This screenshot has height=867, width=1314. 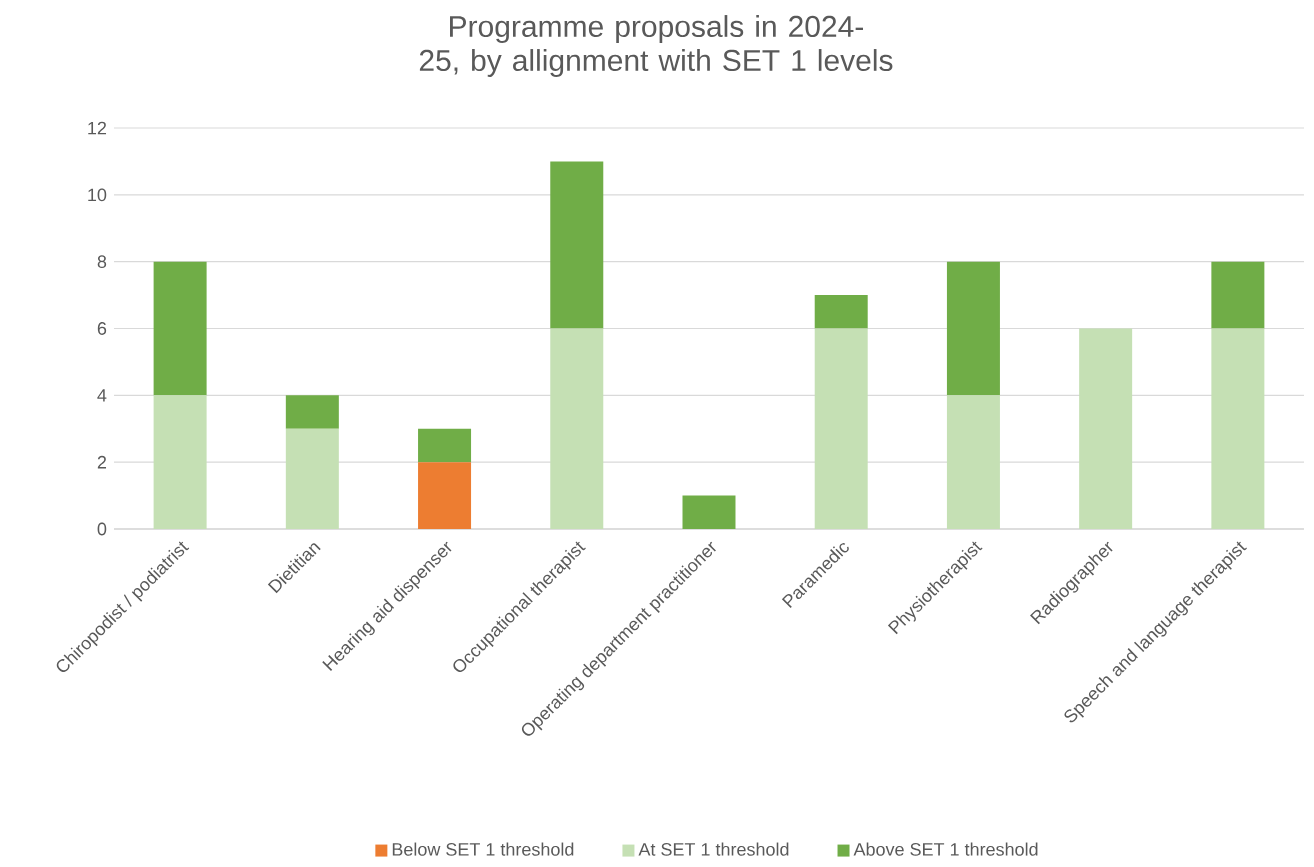 I want to click on y-tick-label: 12, so click(x=97, y=128).